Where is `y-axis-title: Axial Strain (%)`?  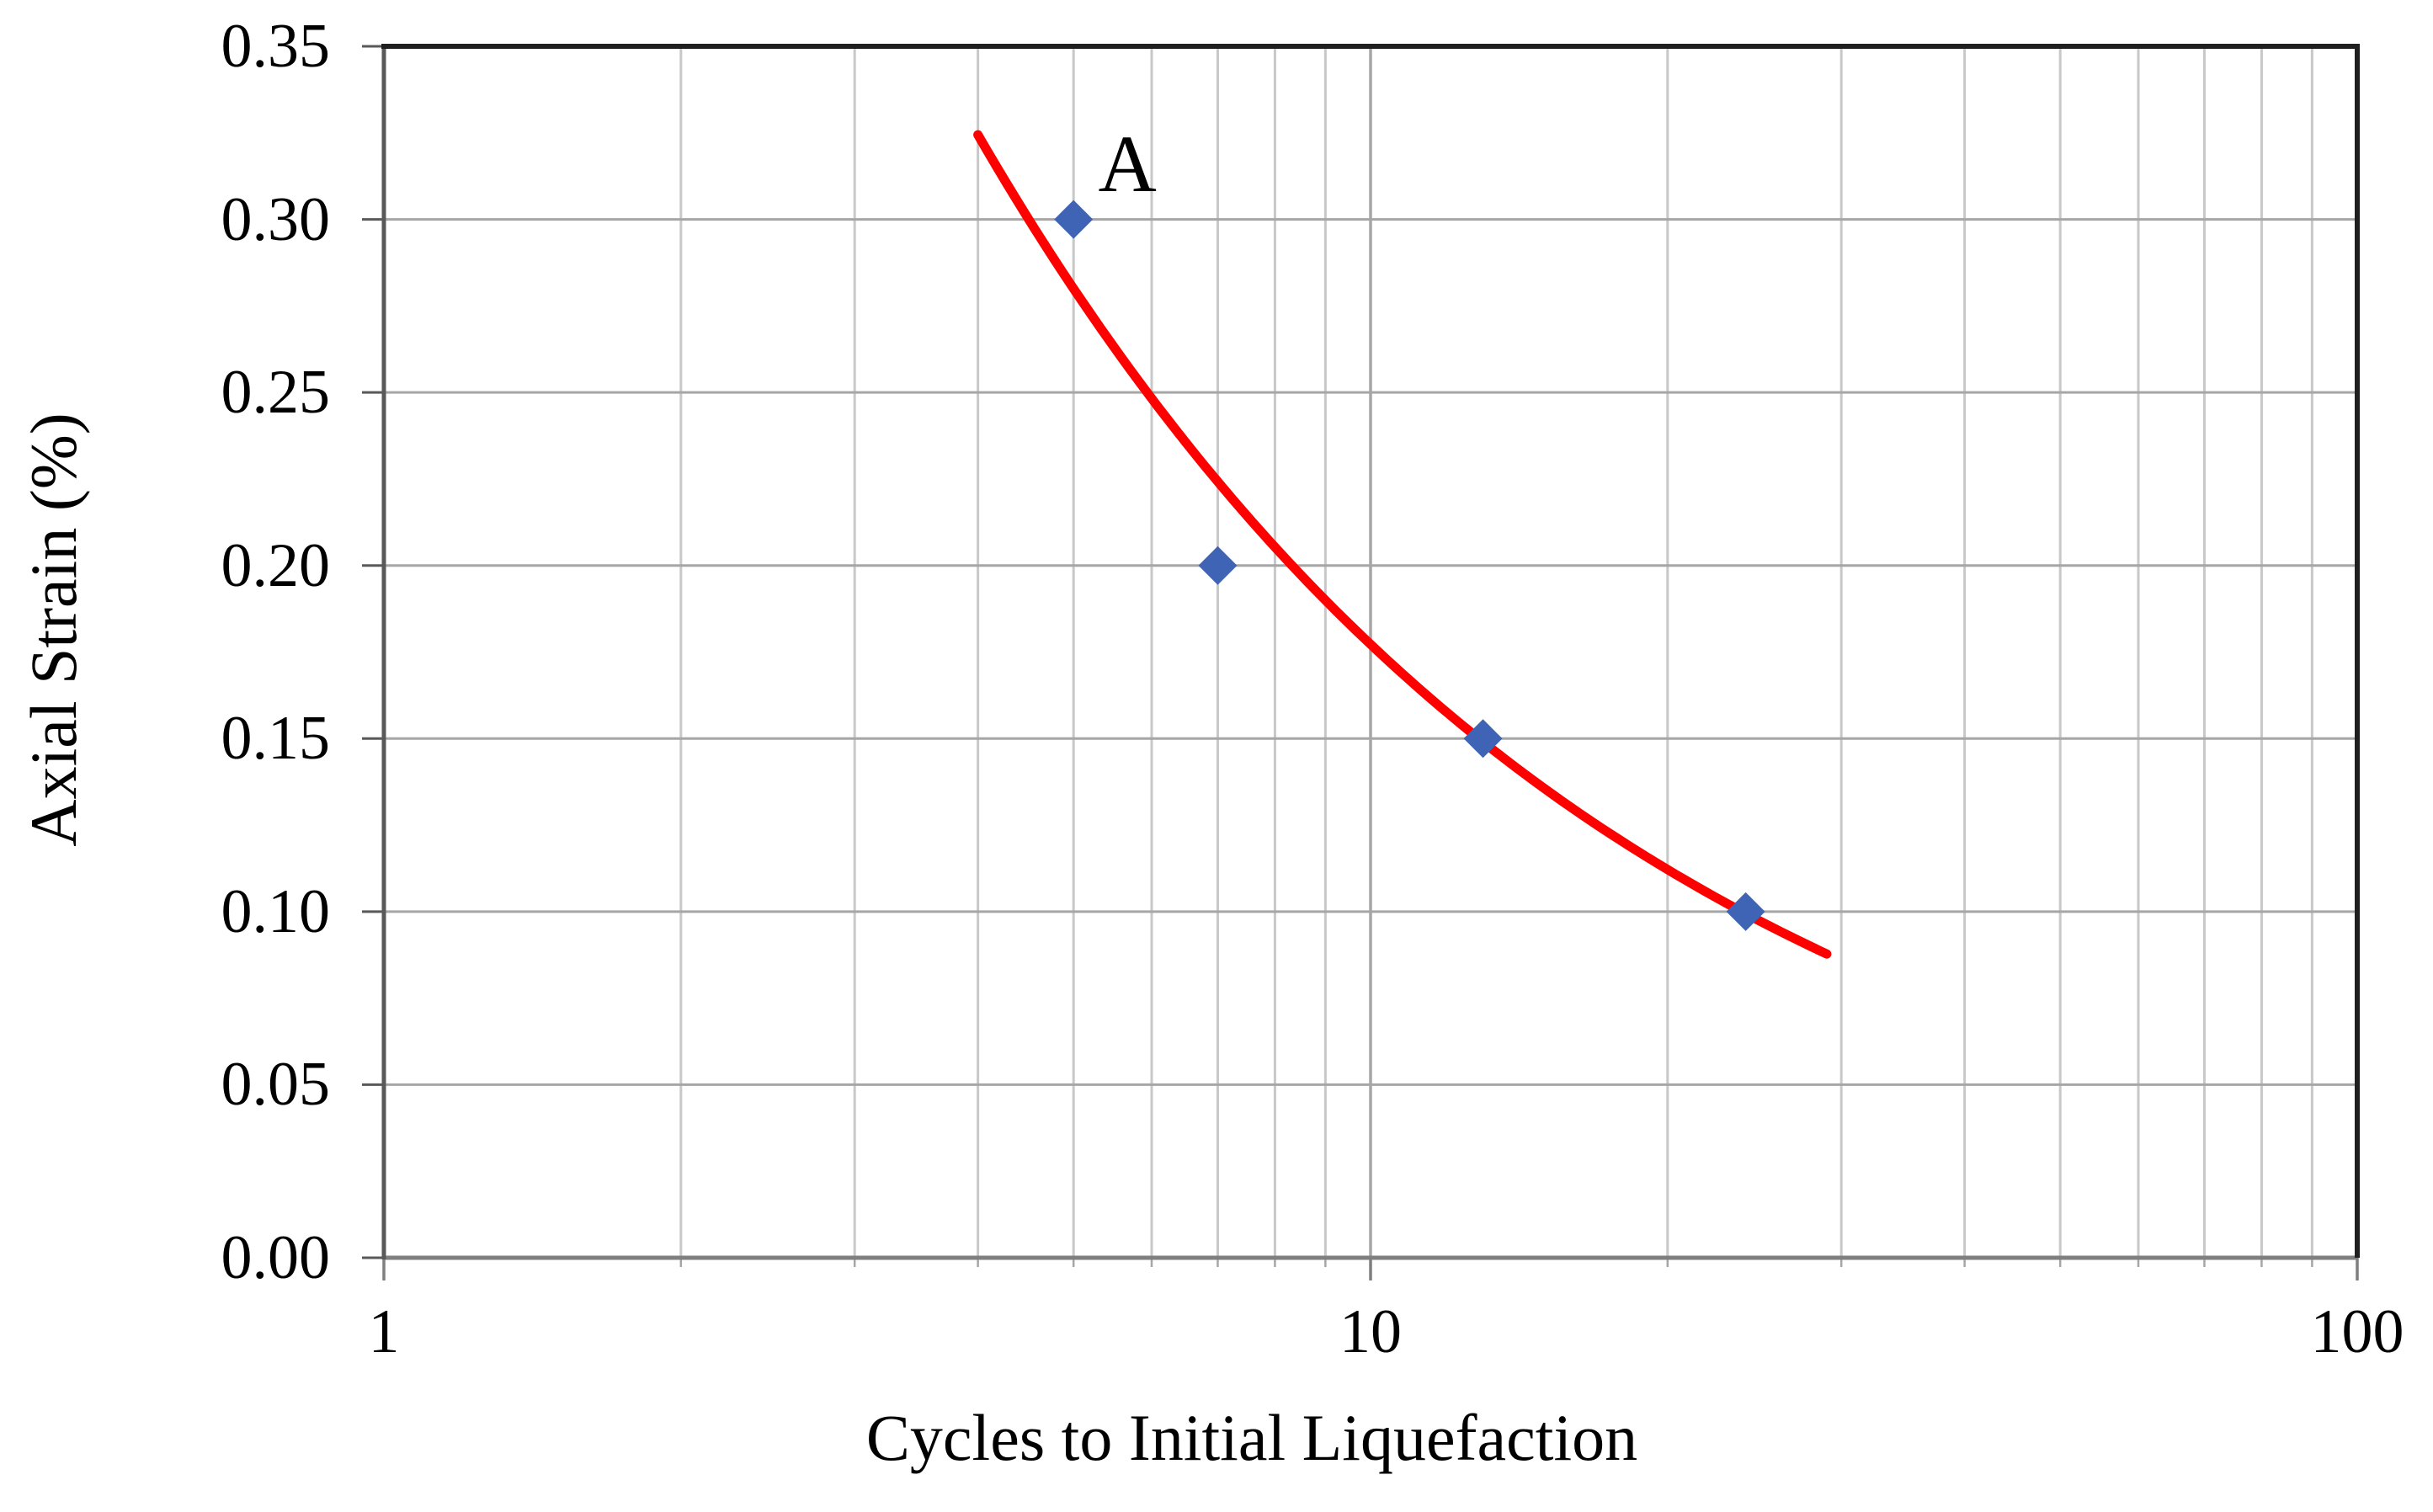 y-axis-title: Axial Strain (%) is located at coordinates (53, 630).